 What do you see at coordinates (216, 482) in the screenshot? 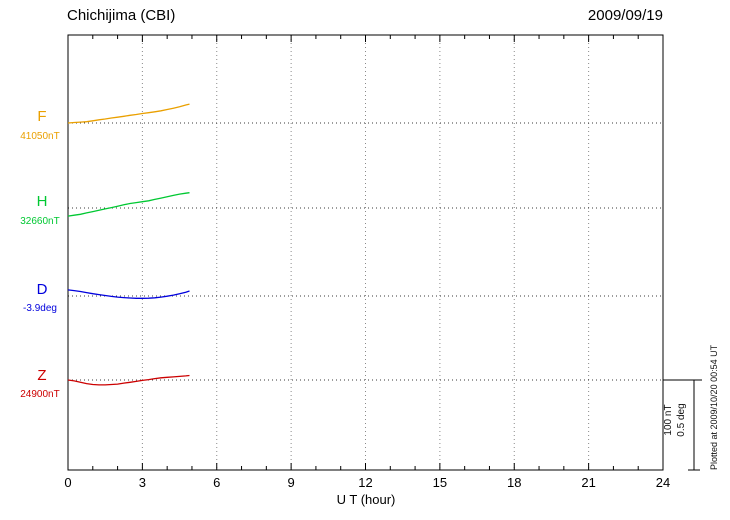
I see `x-tick-label: 6` at bounding box center [216, 482].